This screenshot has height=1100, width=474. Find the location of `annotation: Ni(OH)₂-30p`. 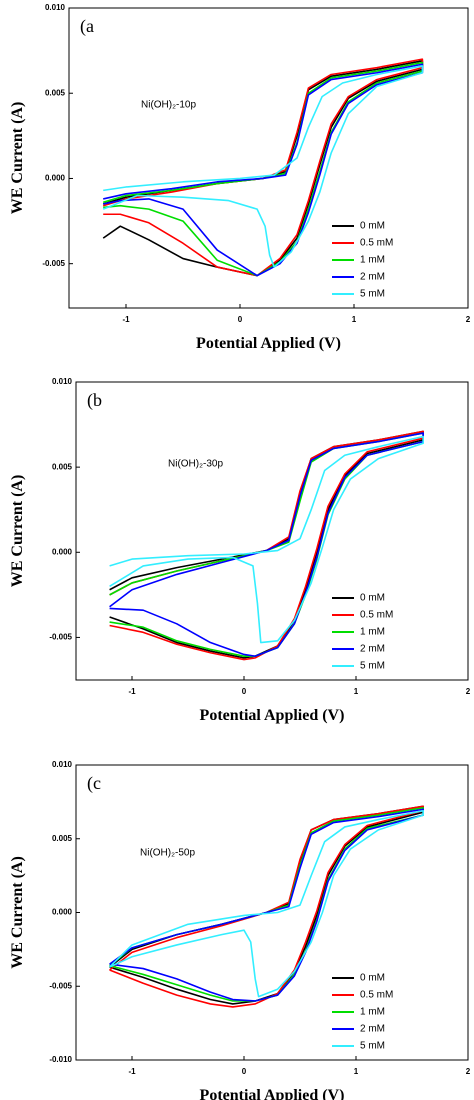

annotation: Ni(OH)₂-30p is located at coordinates (195, 464).